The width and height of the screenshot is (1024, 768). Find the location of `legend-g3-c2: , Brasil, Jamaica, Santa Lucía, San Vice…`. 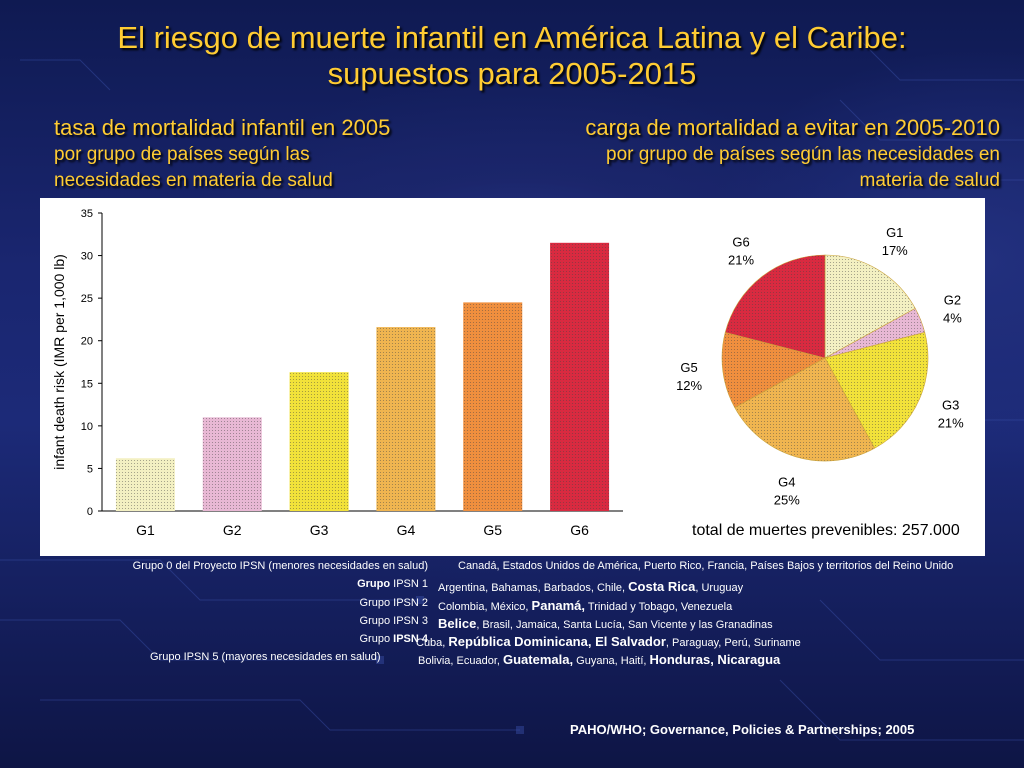

legend-g3-c2: , Brasil, Jamaica, Santa Lucía, San Vice… is located at coordinates (624, 625).